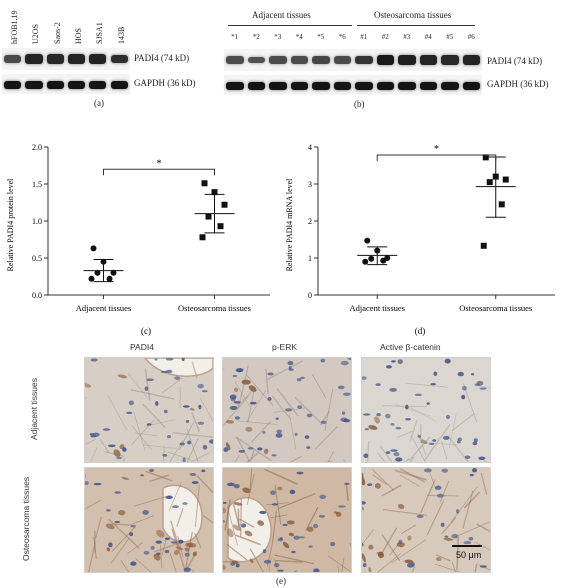 The image size is (561, 588). I want to click on panel-b-lane-label: #6, so click(471, 37).